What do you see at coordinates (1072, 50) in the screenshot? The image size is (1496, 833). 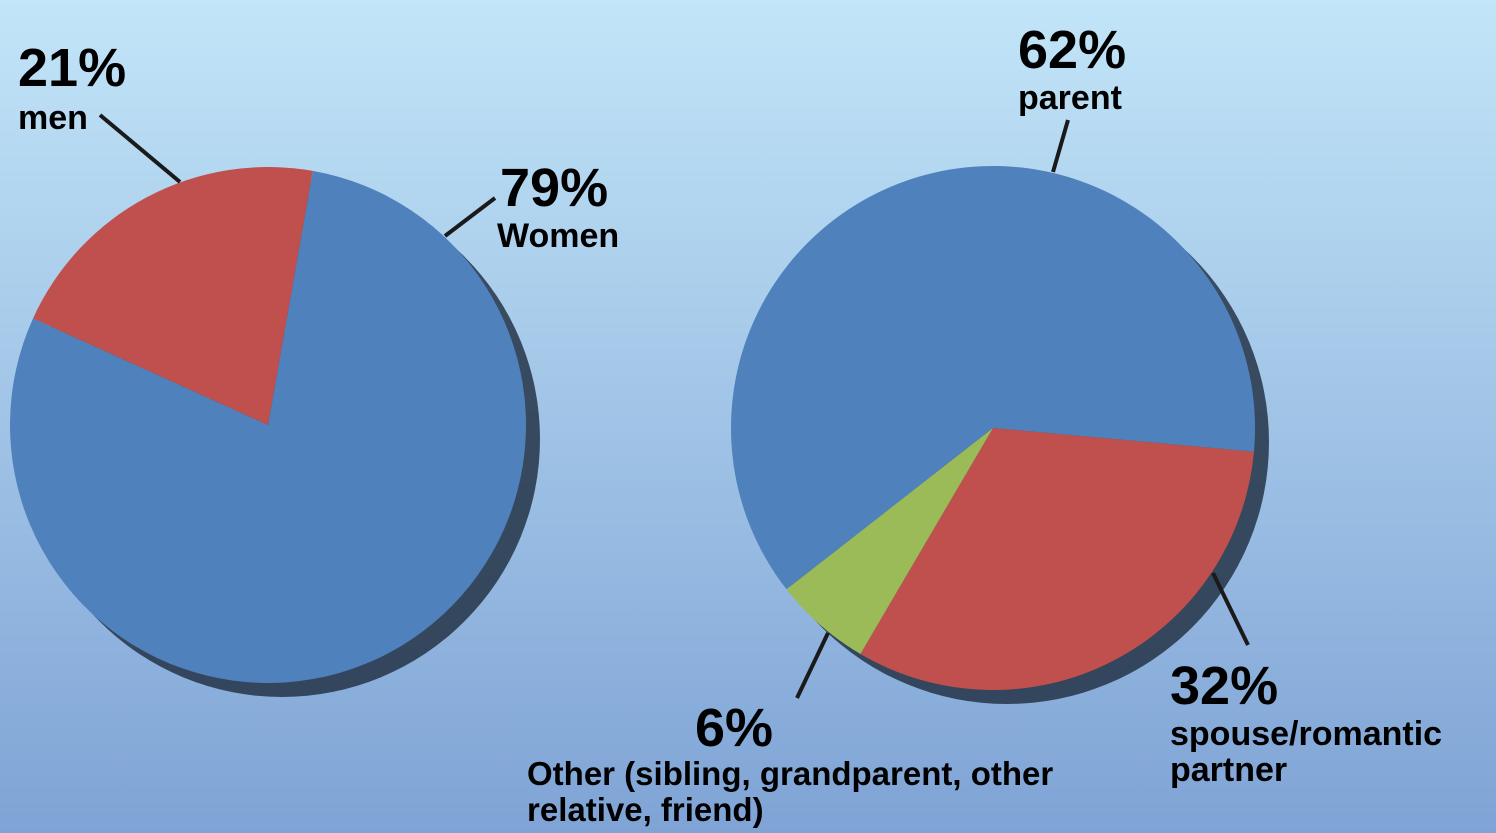 I see `value-label: 62%` at bounding box center [1072, 50].